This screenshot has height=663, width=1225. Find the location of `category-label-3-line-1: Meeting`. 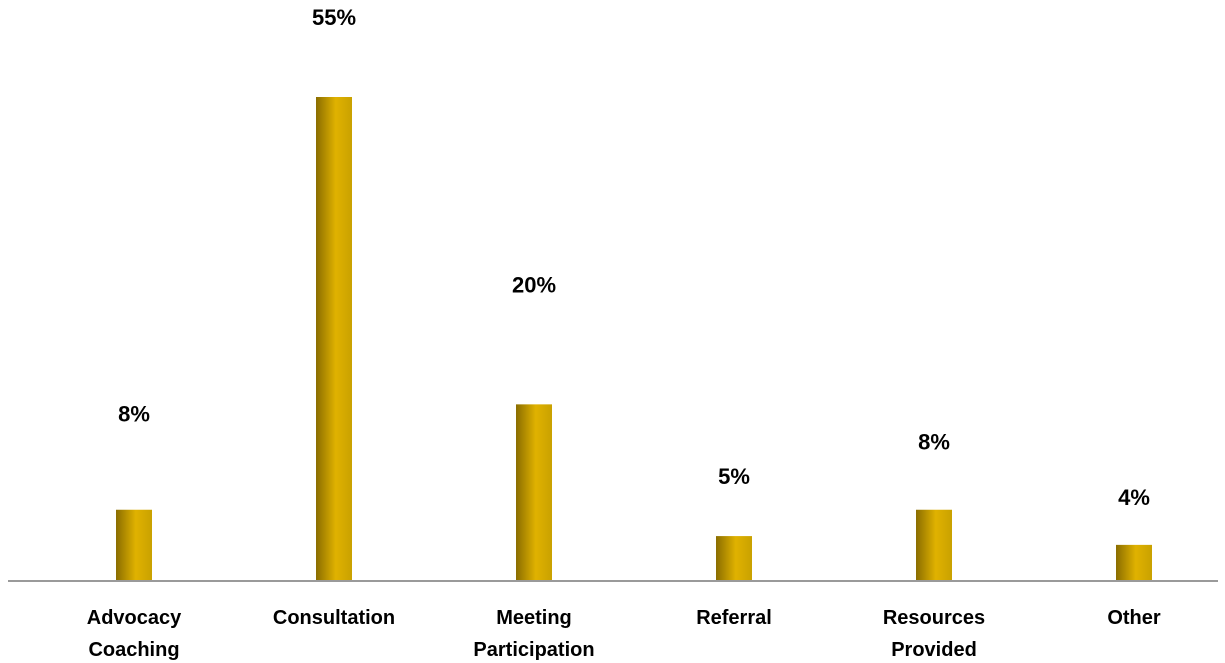

category-label-3-line-1: Meeting is located at coordinates (534, 618).